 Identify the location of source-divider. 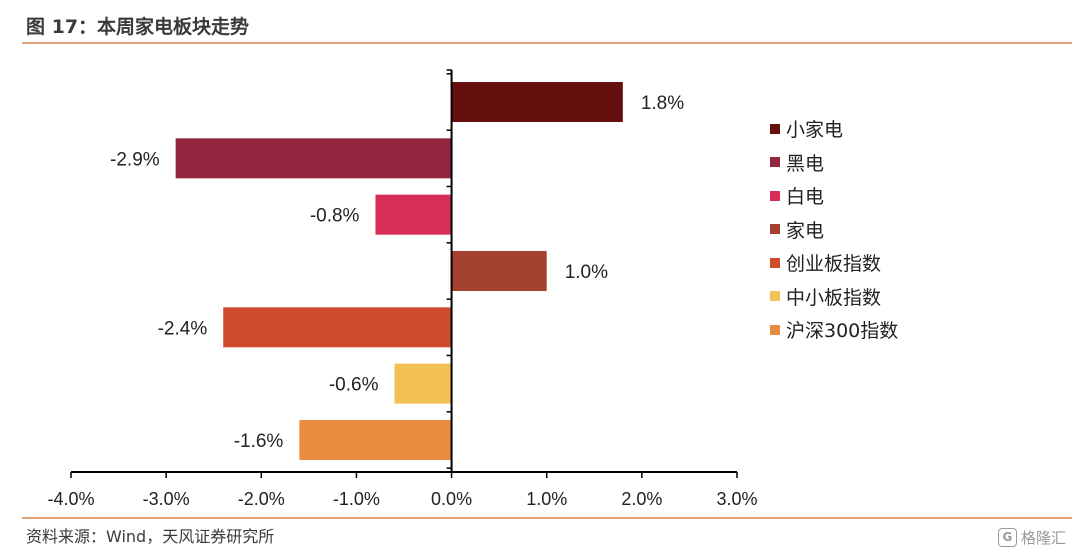
(547, 518).